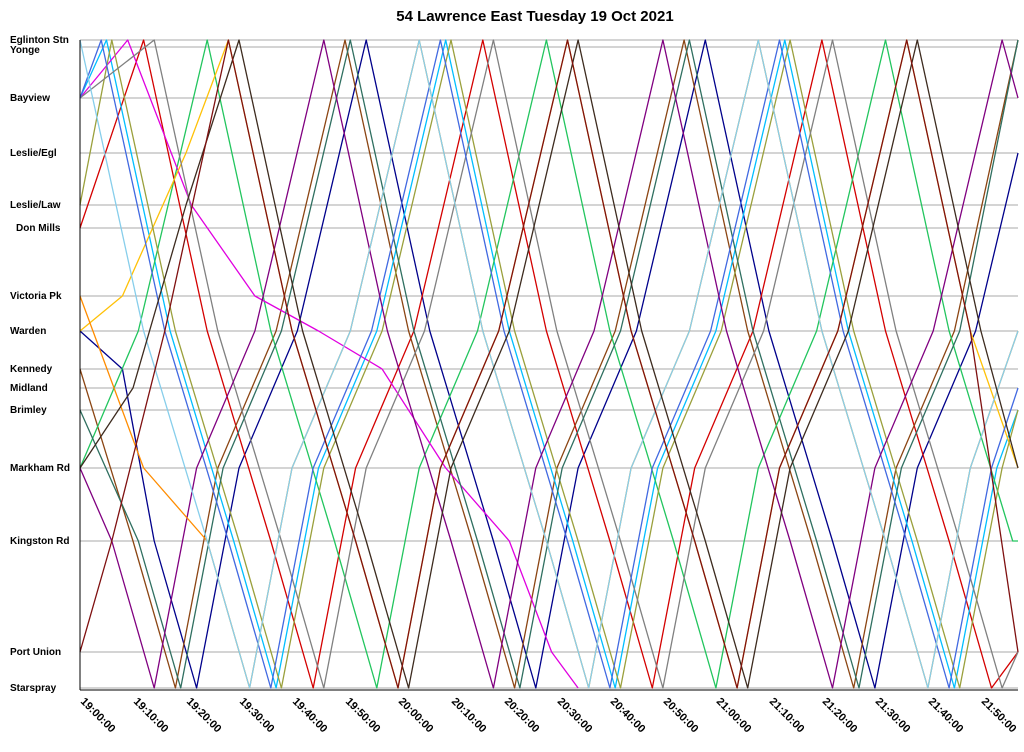 This screenshot has height=752, width=1024. Describe the element at coordinates (33, 688) in the screenshot. I see `stop-label: Starspray` at that location.